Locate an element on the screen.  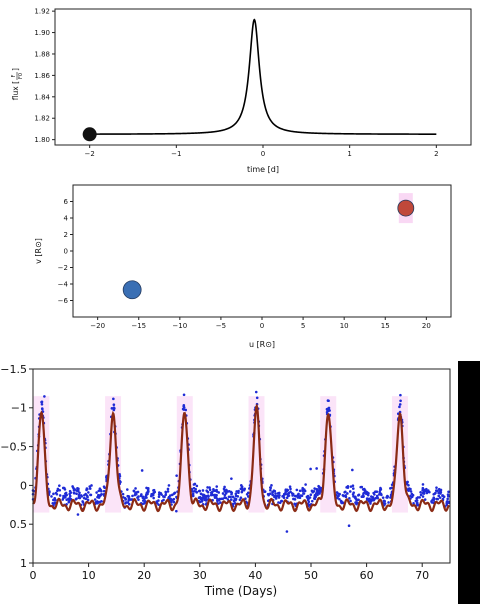
companion-star-marker is located at coordinates (406, 208).